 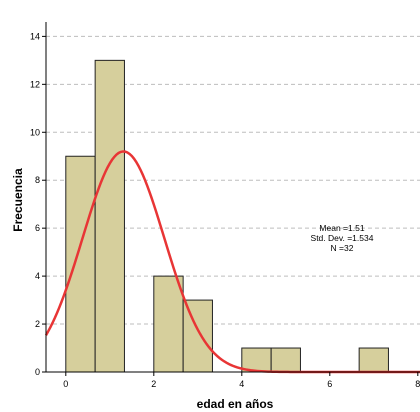 What do you see at coordinates (37, 228) in the screenshot?
I see `y-tick-label: 6` at bounding box center [37, 228].